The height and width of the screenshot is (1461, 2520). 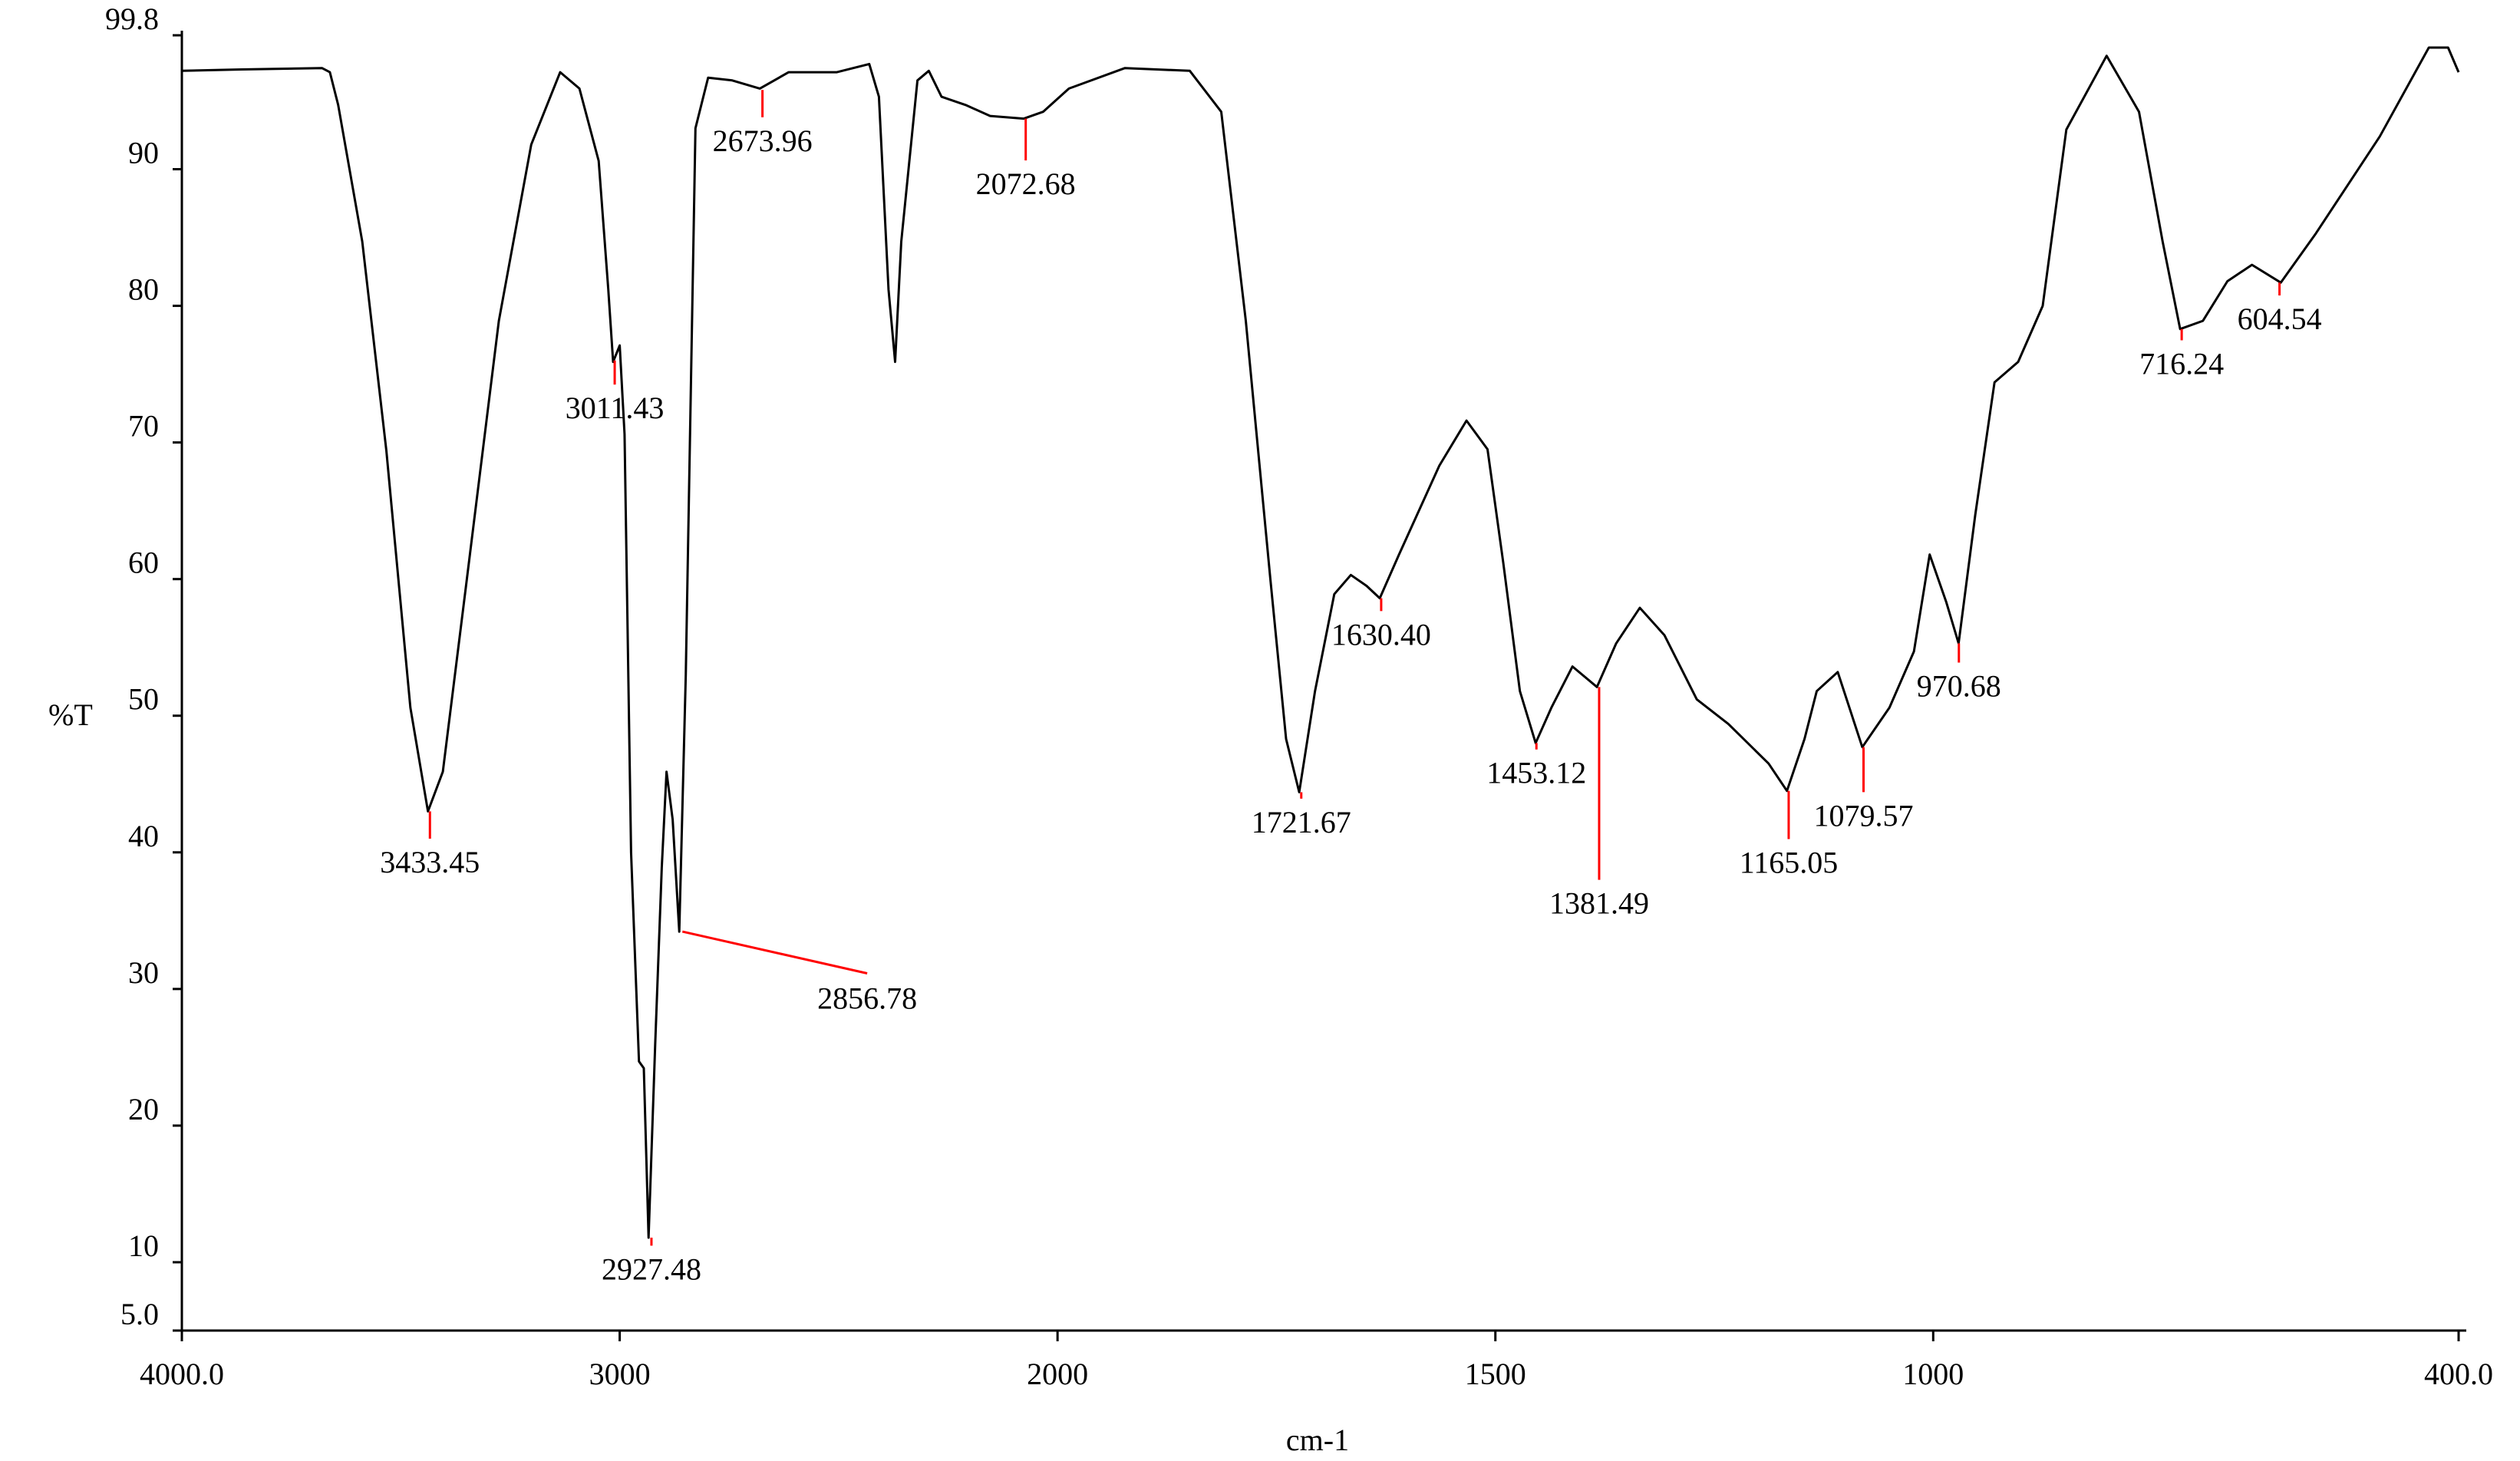 I want to click on y-tick-label: 70, so click(x=143, y=427).